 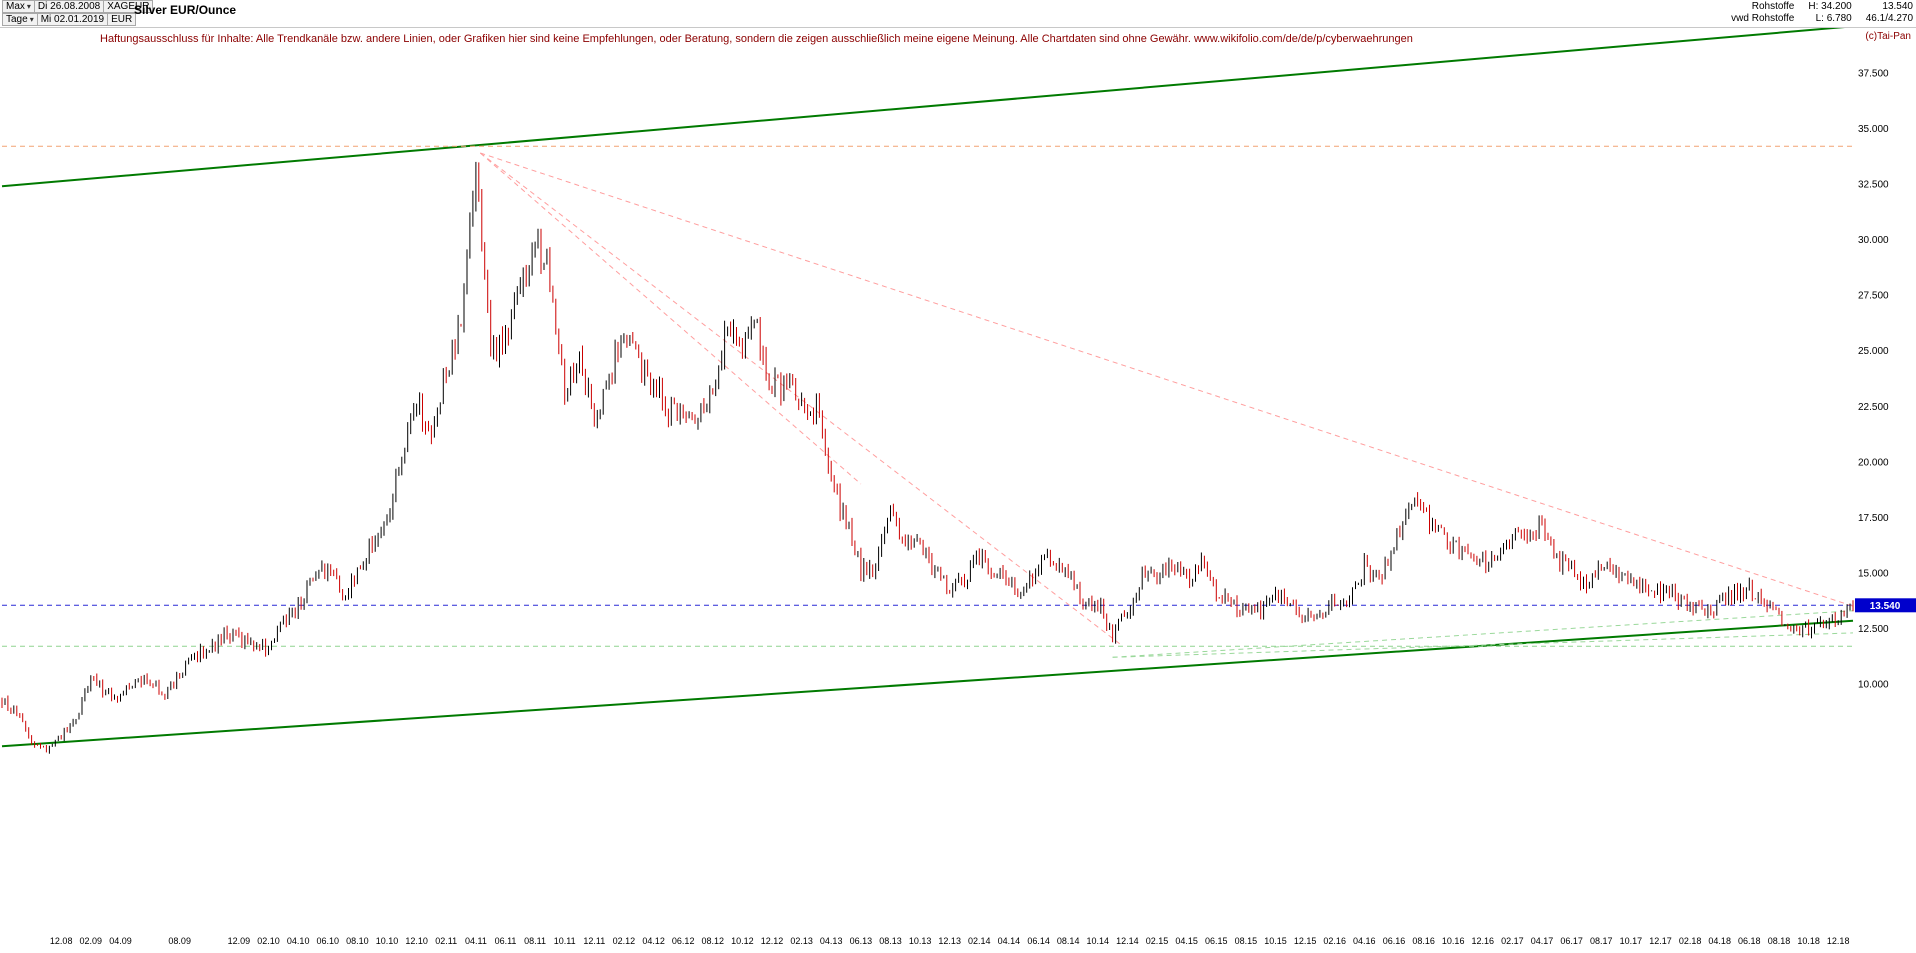 What do you see at coordinates (594, 941) in the screenshot?
I see `x-axis-label: 12.11` at bounding box center [594, 941].